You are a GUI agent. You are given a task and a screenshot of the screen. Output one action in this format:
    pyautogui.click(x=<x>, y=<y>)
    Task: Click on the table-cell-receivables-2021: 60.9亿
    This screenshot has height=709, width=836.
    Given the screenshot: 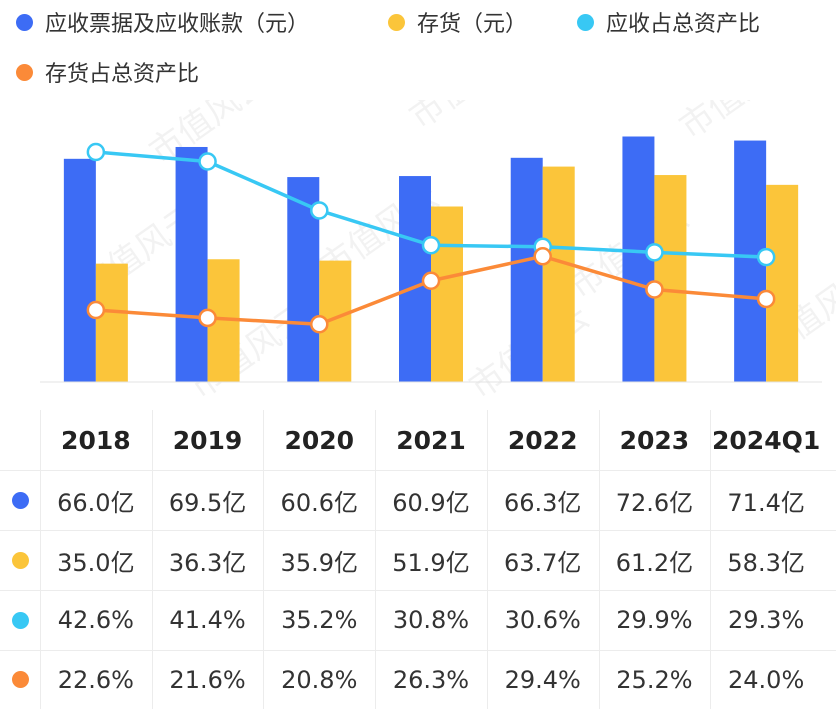 What is the action you would take?
    pyautogui.click(x=431, y=502)
    